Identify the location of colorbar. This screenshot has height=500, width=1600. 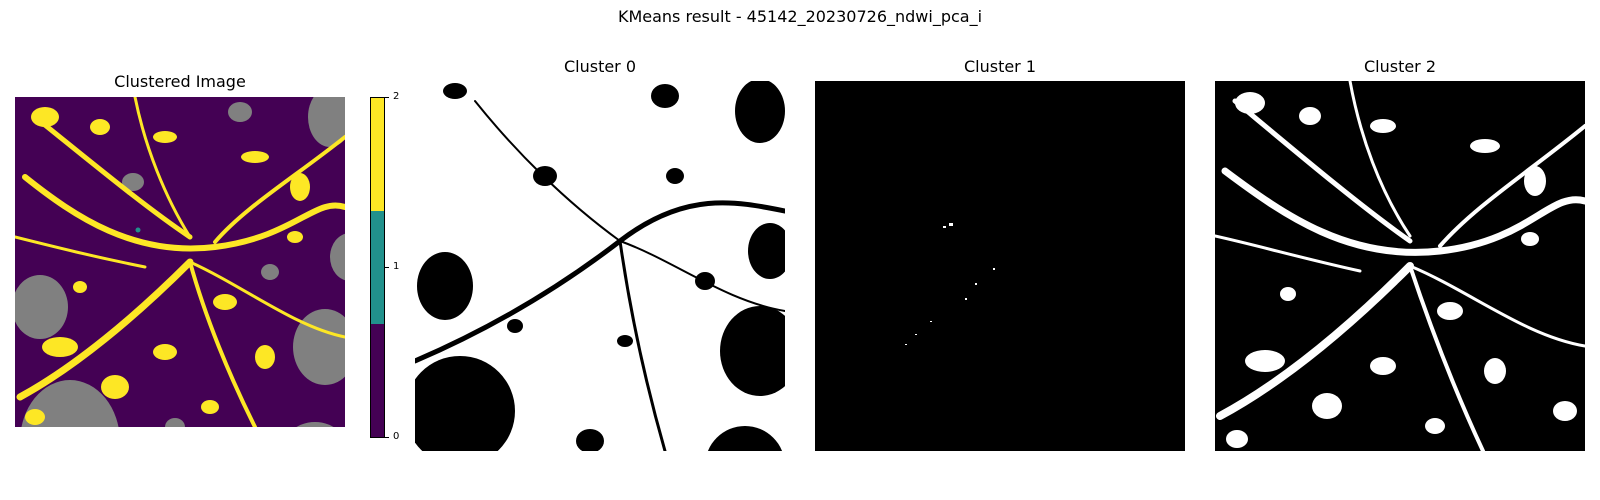
(377, 267).